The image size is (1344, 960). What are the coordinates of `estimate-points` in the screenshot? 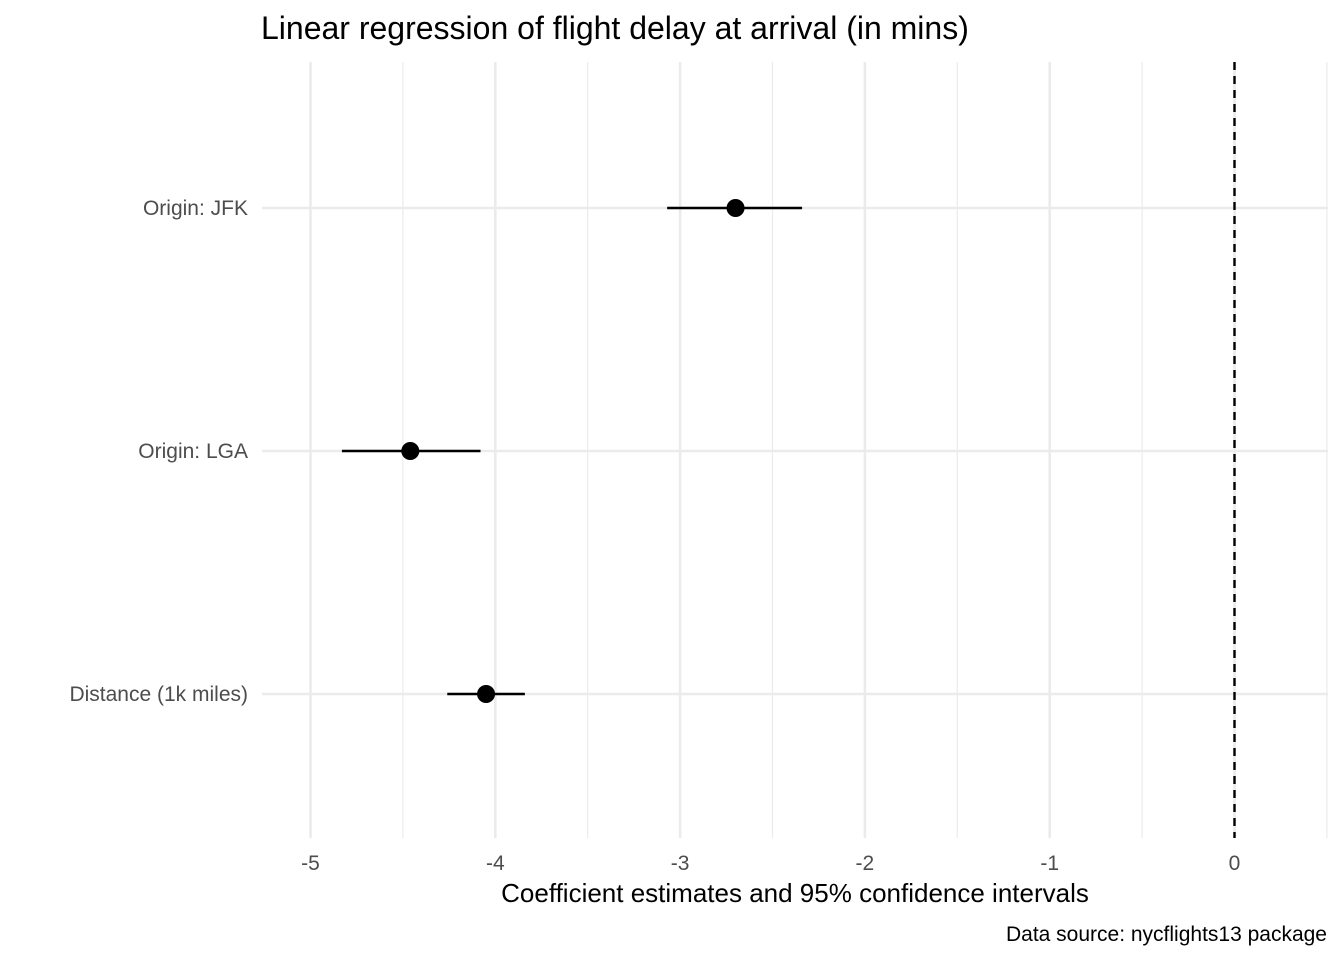 It's located at (573, 451).